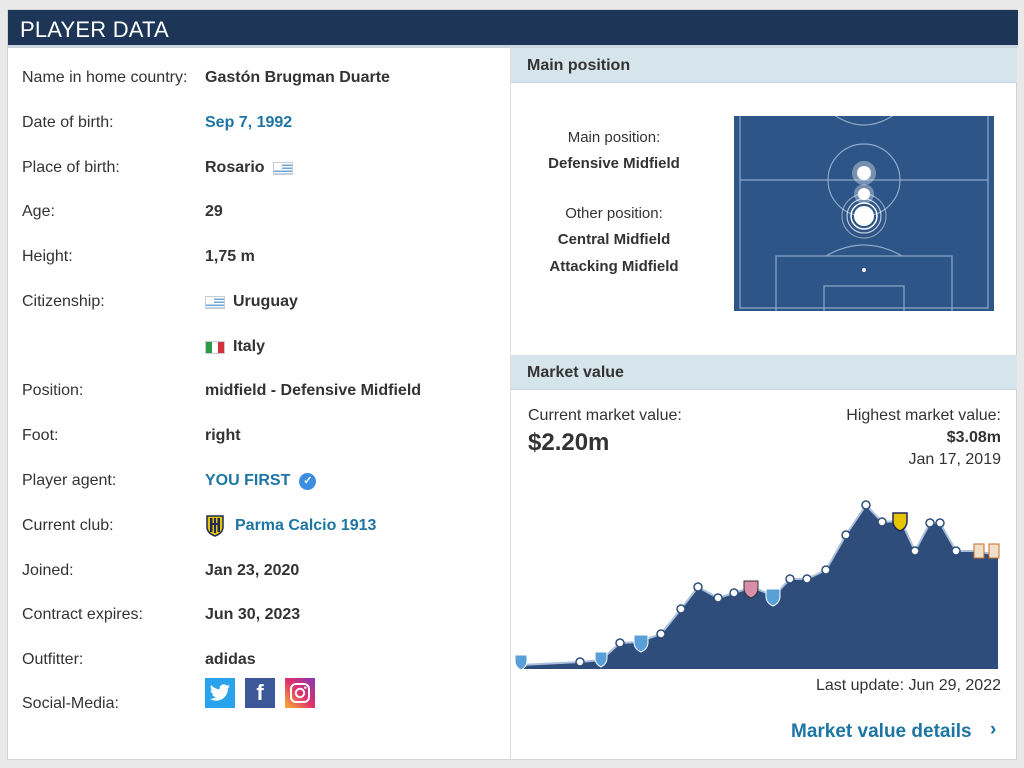 The height and width of the screenshot is (768, 1024). Describe the element at coordinates (908, 685) in the screenshot. I see `last-update-text: Last update: Jun 29, 2022` at that location.